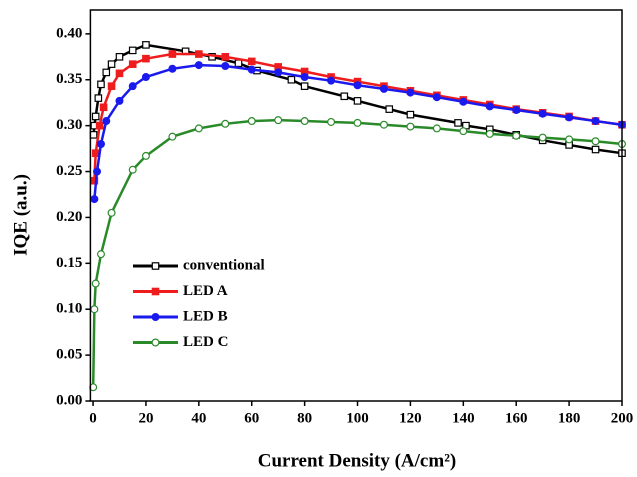 The image size is (637, 477). I want to click on x-tick-label: 40, so click(198, 418).